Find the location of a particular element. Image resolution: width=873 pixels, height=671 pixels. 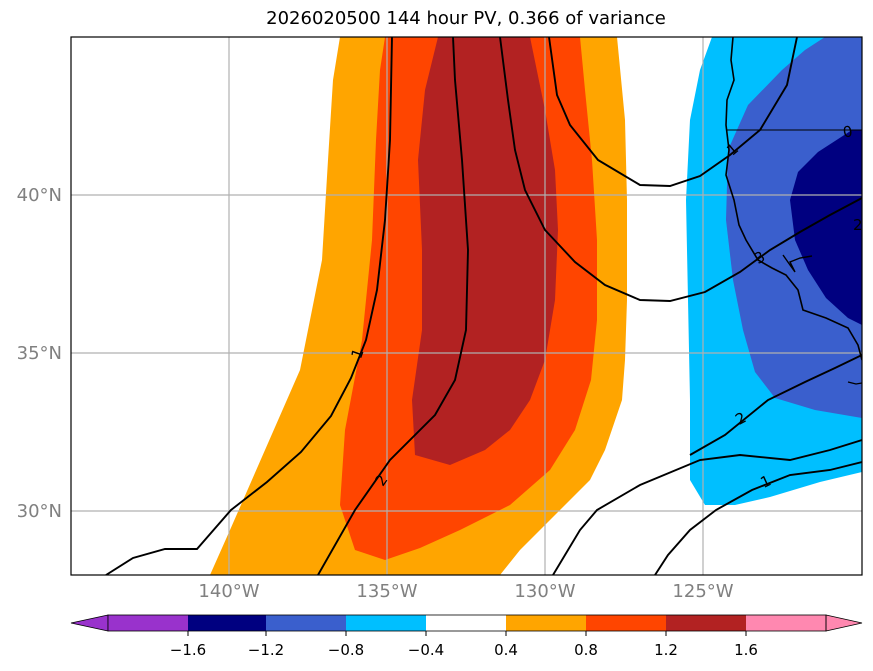

colorbar-frame is located at coordinates (467, 623).